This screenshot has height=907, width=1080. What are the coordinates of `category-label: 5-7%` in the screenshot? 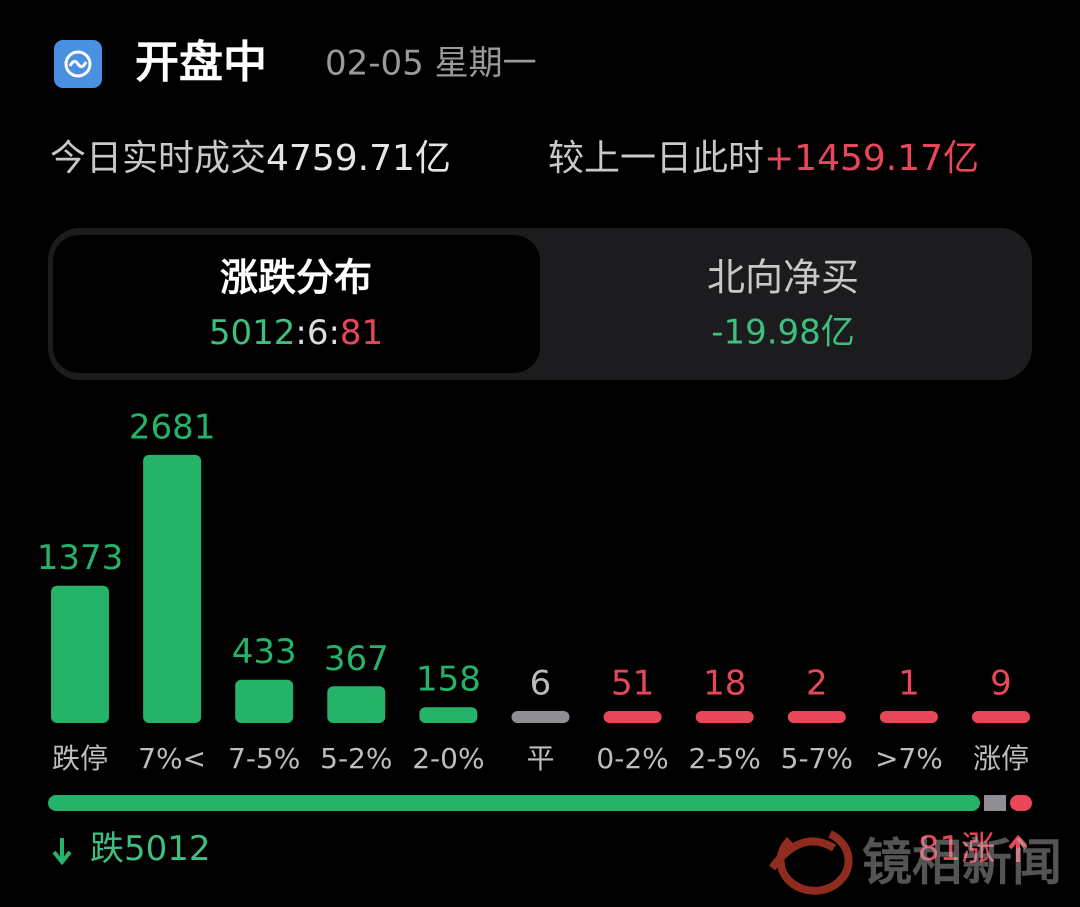 It's located at (817, 758).